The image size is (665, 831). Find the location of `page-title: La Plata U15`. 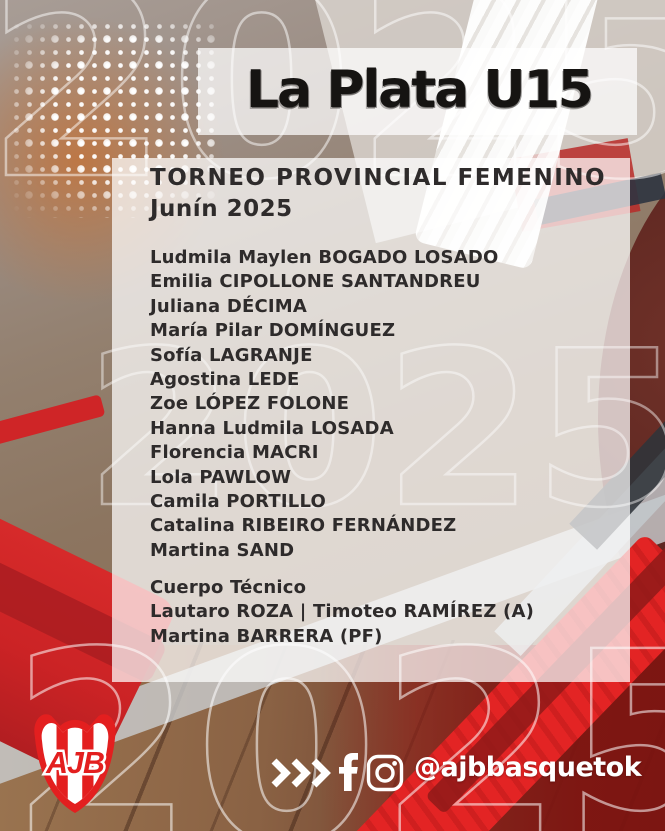

page-title: La Plata U15 is located at coordinates (420, 90).